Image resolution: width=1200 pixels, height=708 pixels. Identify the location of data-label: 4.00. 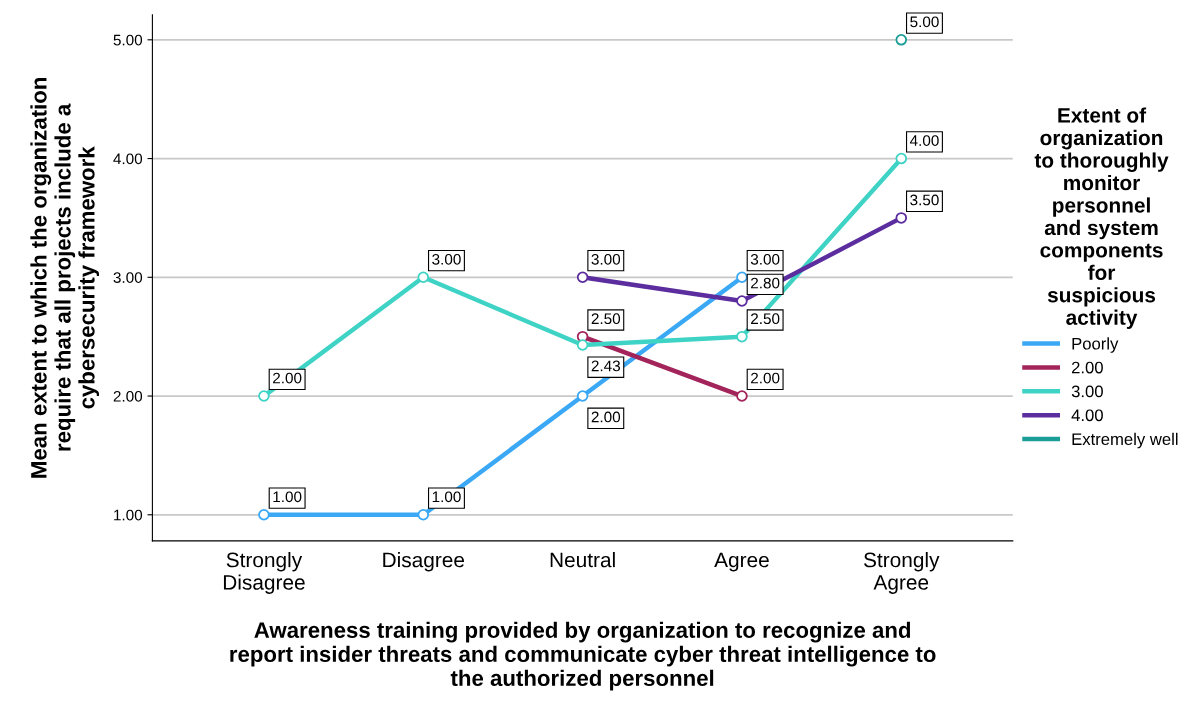
(924, 140).